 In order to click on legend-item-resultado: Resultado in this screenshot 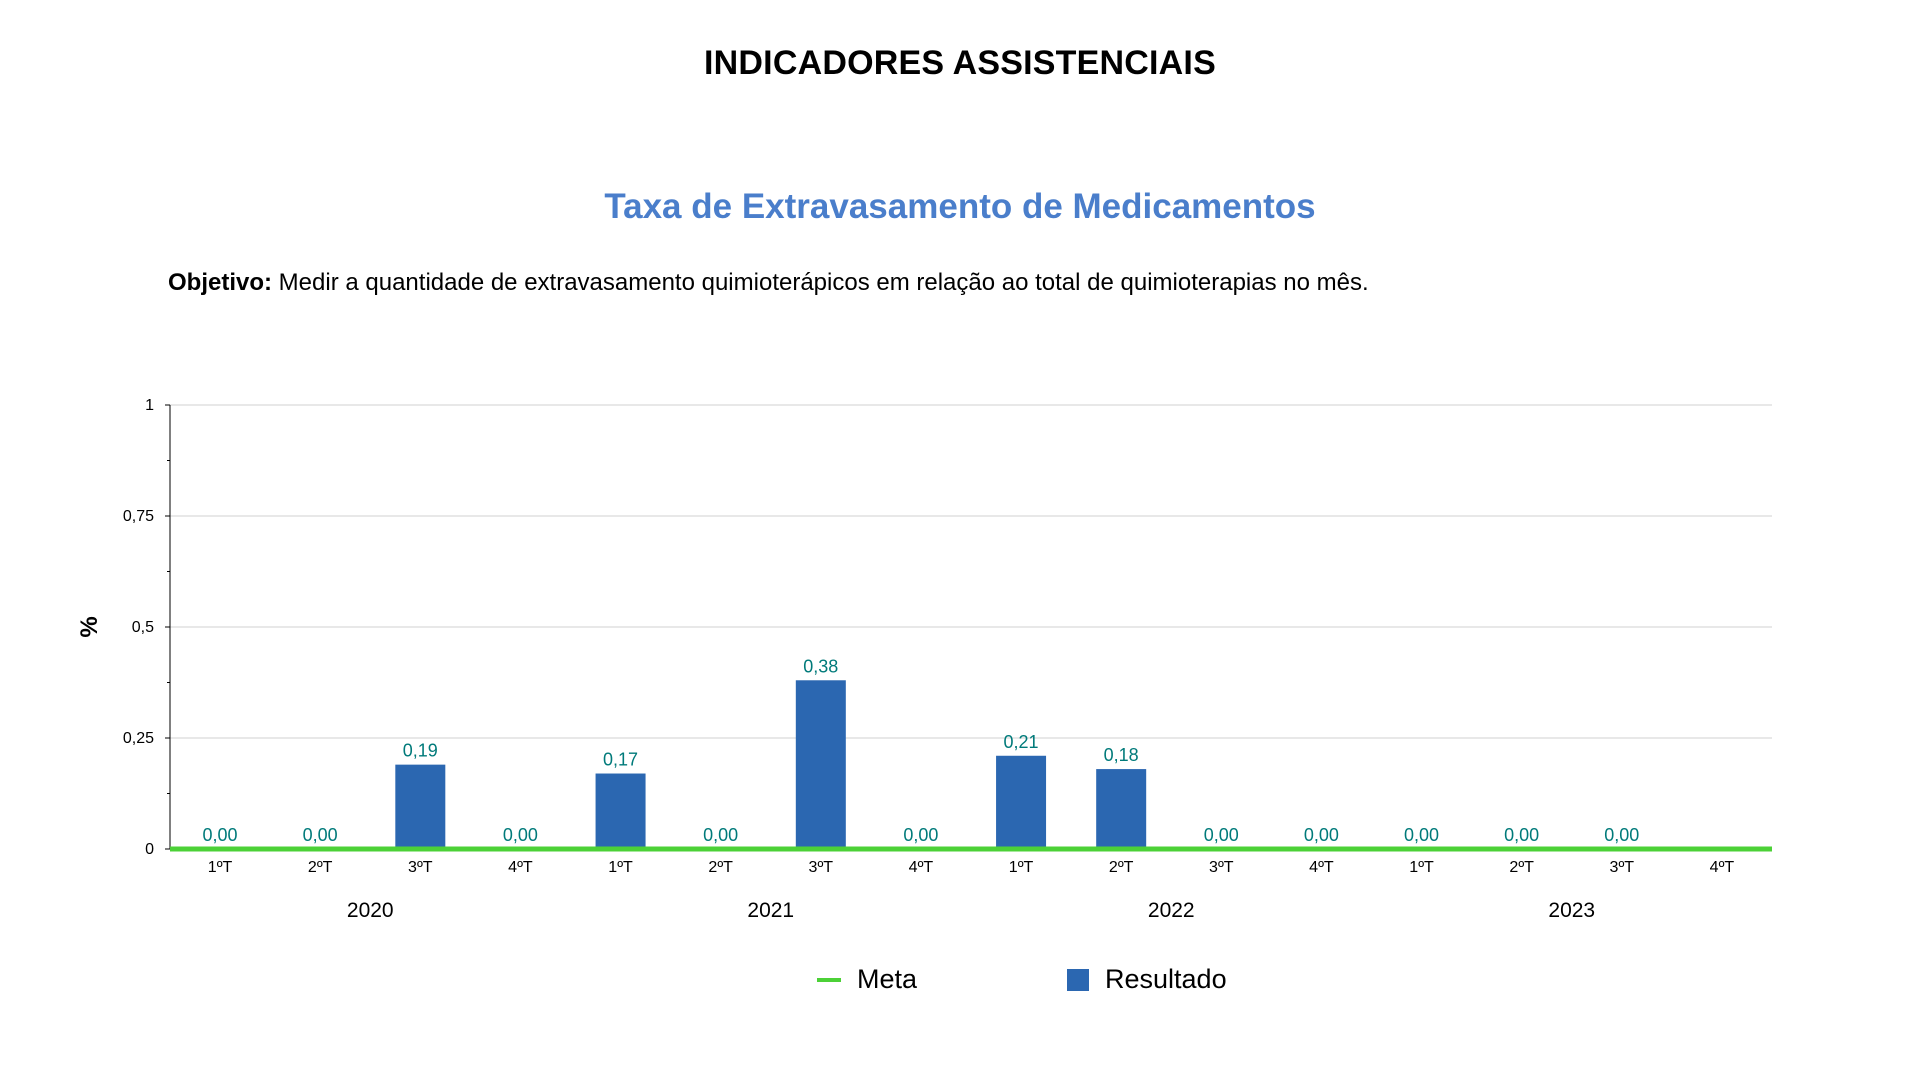, I will do `click(1147, 979)`.